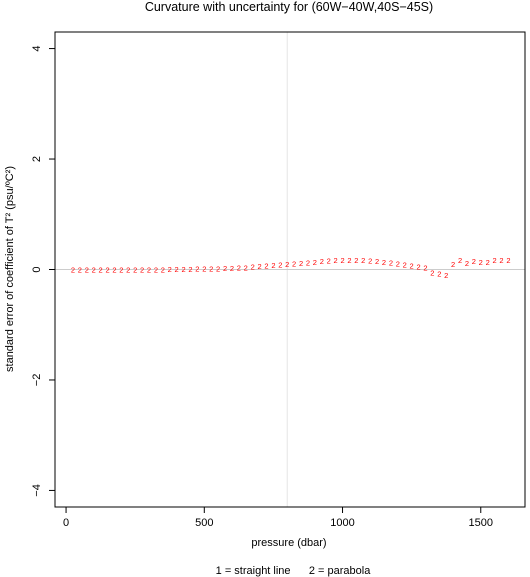 The image size is (530, 577). I want to click on y-tick-label: −2, so click(37, 380).